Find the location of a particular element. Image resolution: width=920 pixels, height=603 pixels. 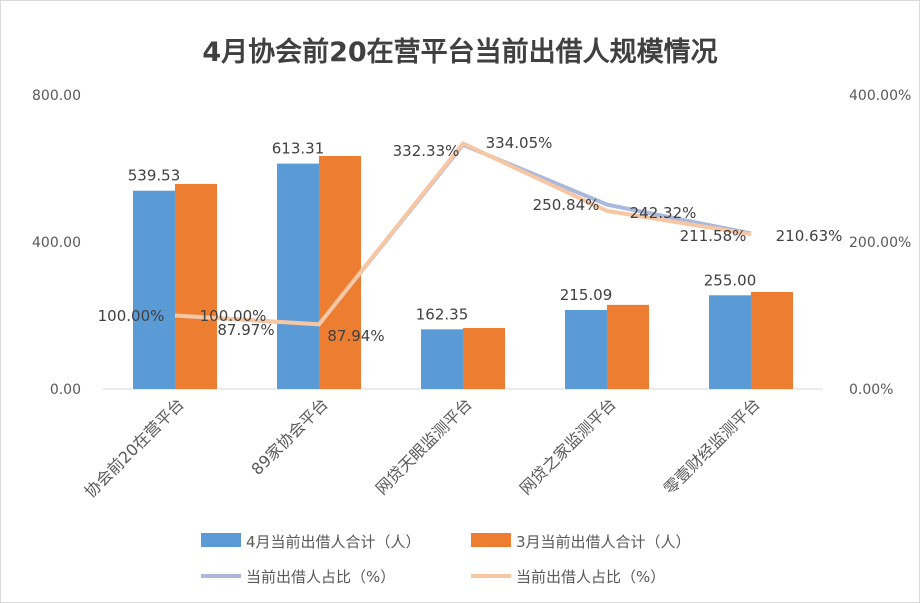

legend-label: 4月当前出借人合计（人） is located at coordinates (333, 542).